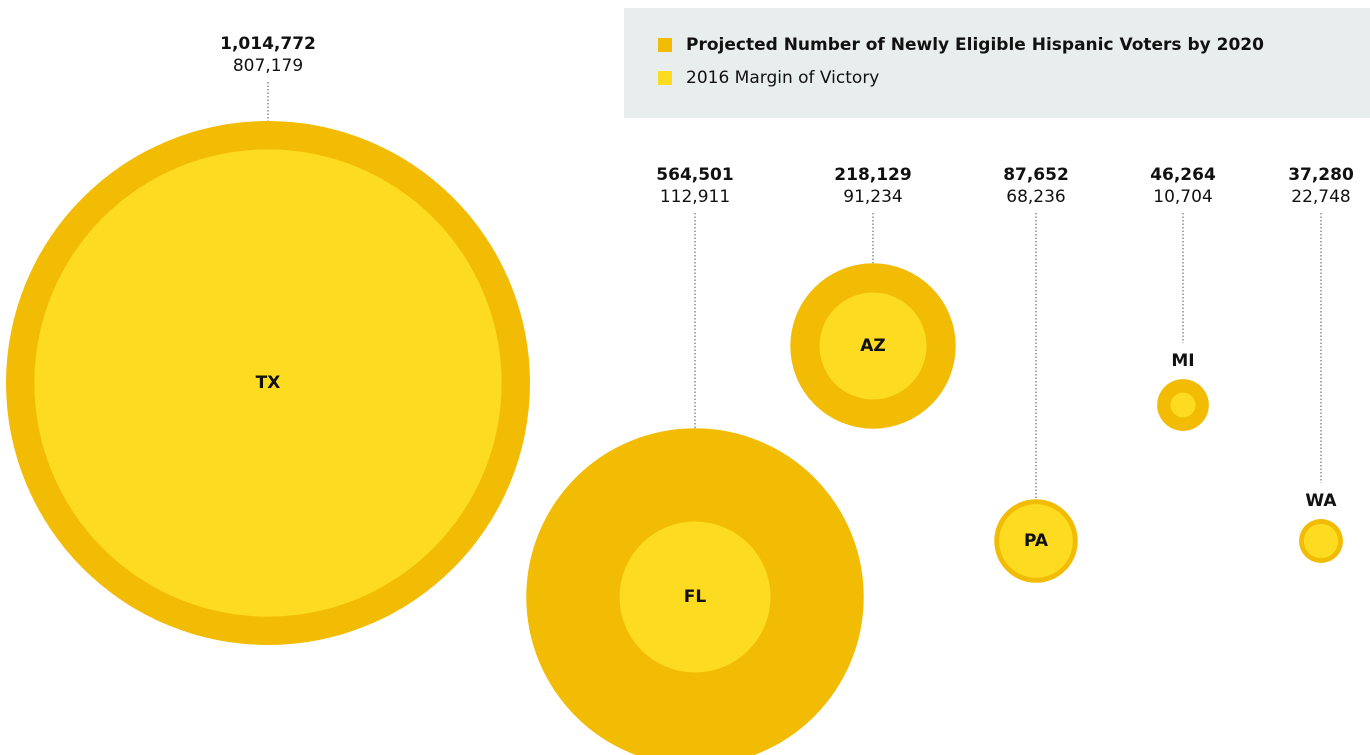 This screenshot has height=755, width=1370. Describe the element at coordinates (1321, 501) in the screenshot. I see `state-label: WA` at that location.